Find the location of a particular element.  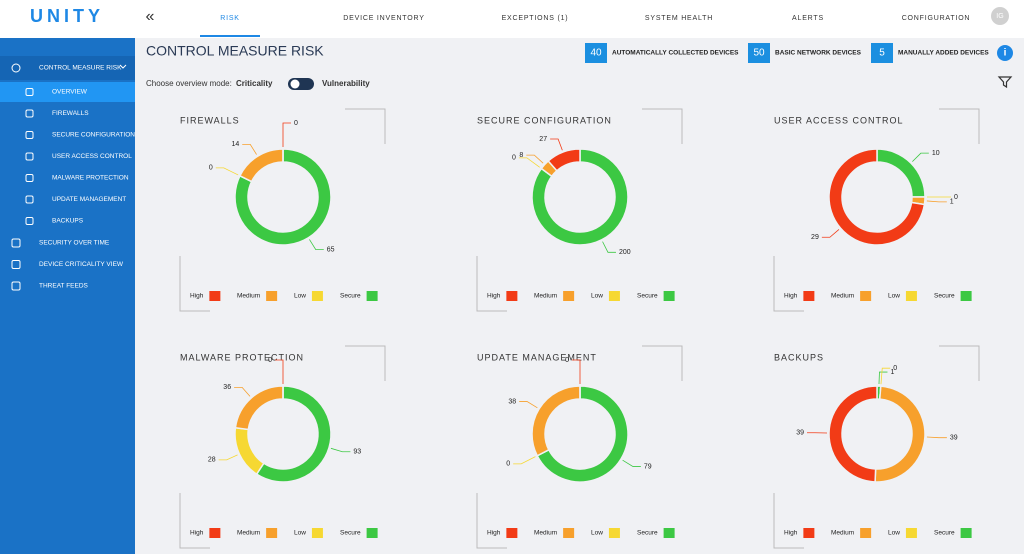

sidebar-item: FIREWALLS is located at coordinates (70, 113).